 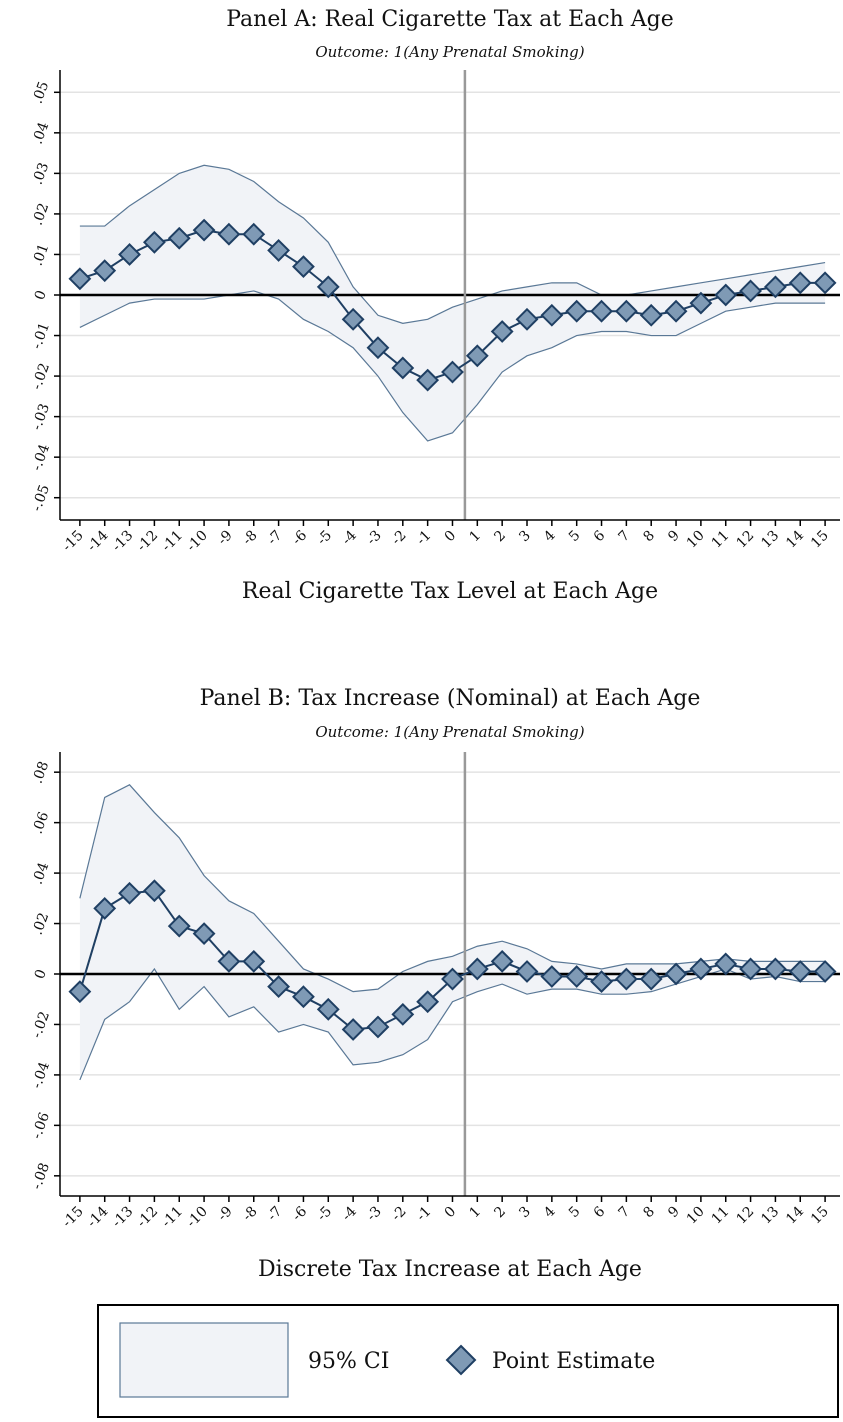 I want to click on x-tick-label: 1, so click(x=476, y=1213).